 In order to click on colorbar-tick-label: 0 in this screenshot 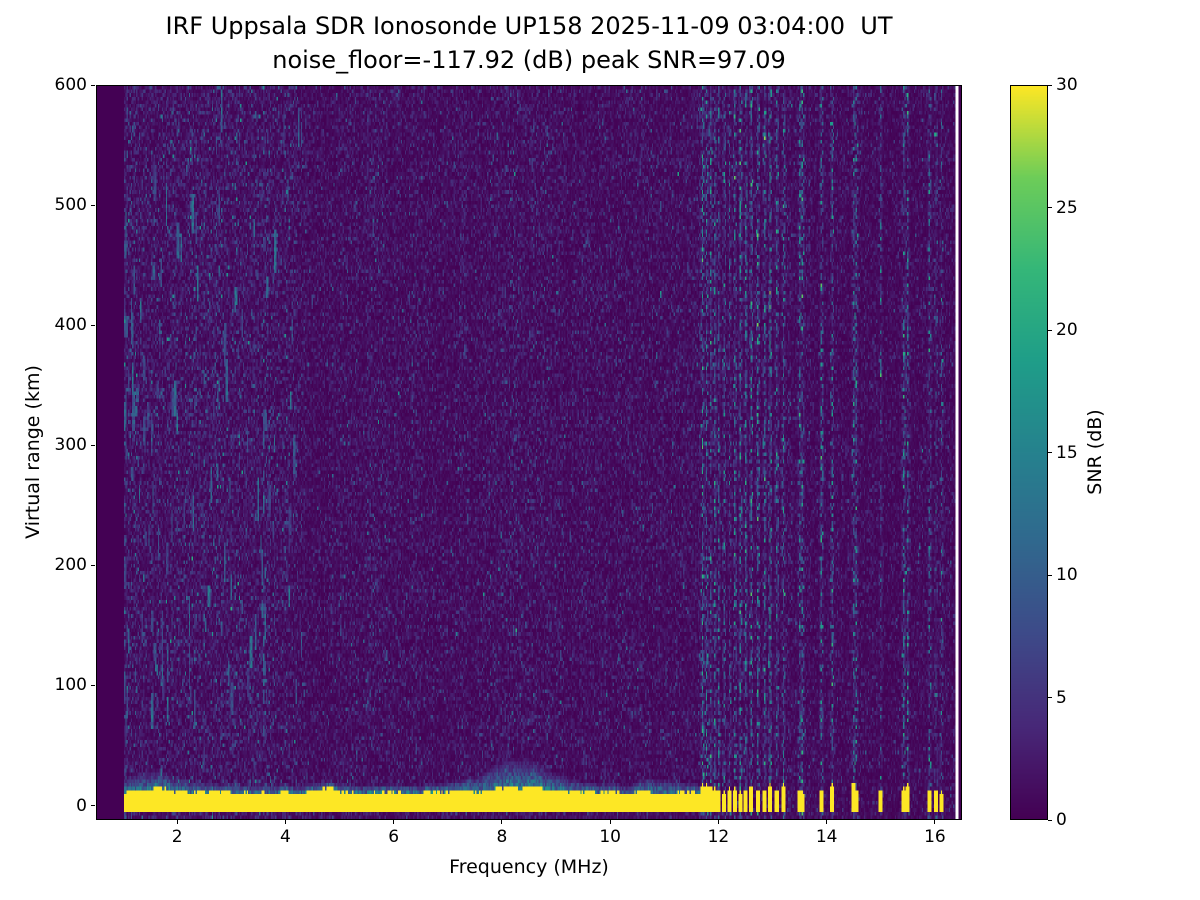, I will do `click(1061, 820)`.